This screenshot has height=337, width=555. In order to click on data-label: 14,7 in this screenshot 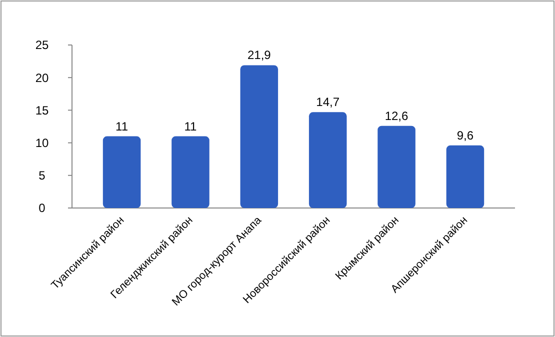, I will do `click(328, 102)`.